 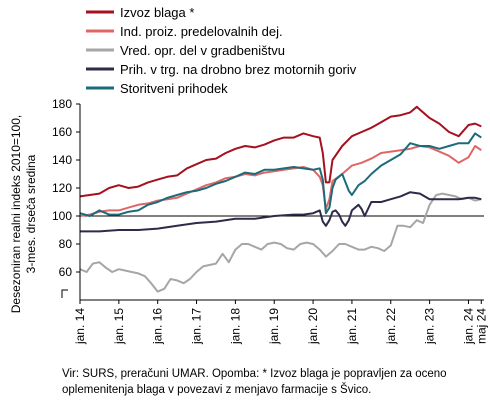 What do you see at coordinates (174, 88) in the screenshot?
I see `legend-label: Storitveni prihodek` at bounding box center [174, 88].